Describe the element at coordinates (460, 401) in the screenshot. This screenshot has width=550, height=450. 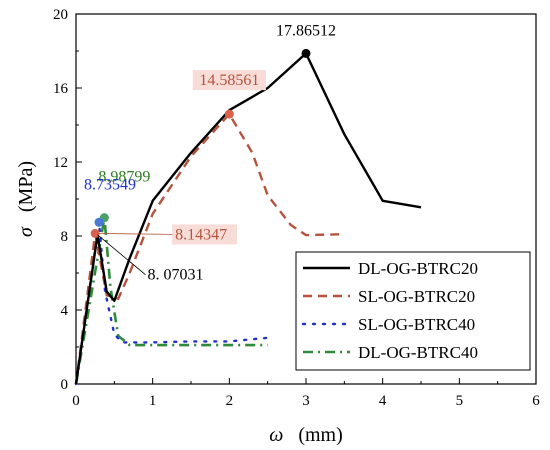
I see `x-tick-label: 5` at that location.